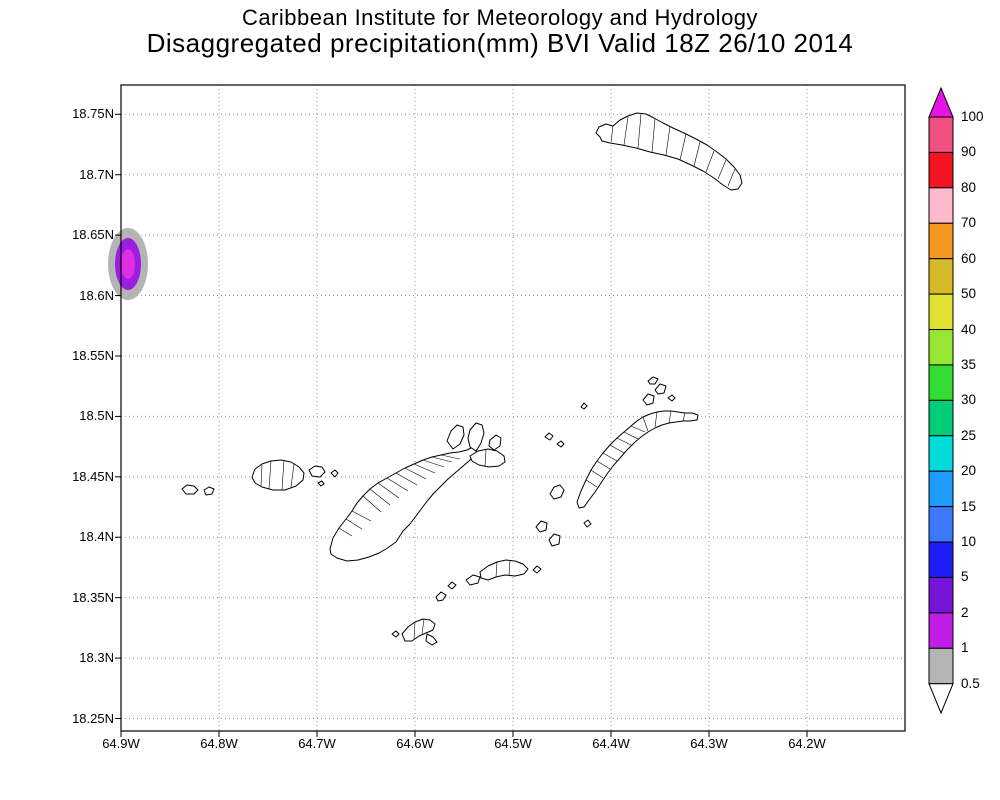 The width and height of the screenshot is (1000, 800). I want to click on xtick-label: 64.7W, so click(317, 743).